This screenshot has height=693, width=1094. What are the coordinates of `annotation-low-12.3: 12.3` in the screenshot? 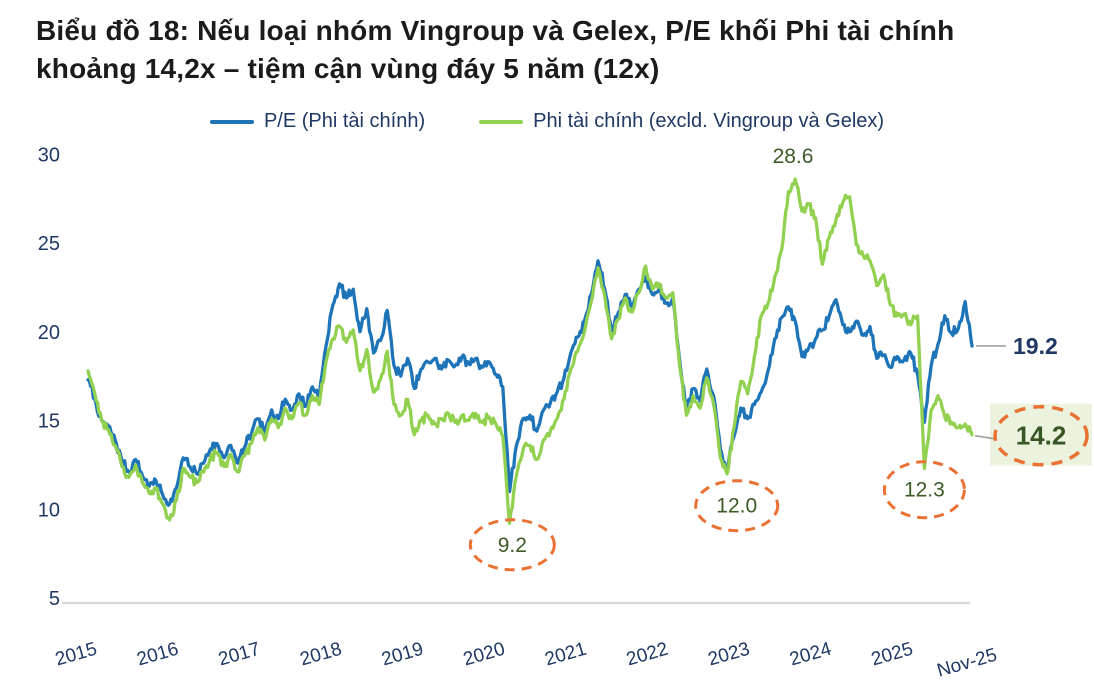 It's located at (924, 490).